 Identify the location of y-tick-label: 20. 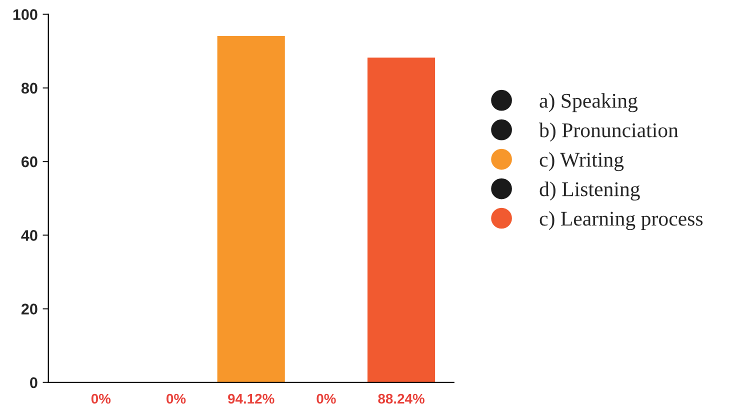
(29, 309).